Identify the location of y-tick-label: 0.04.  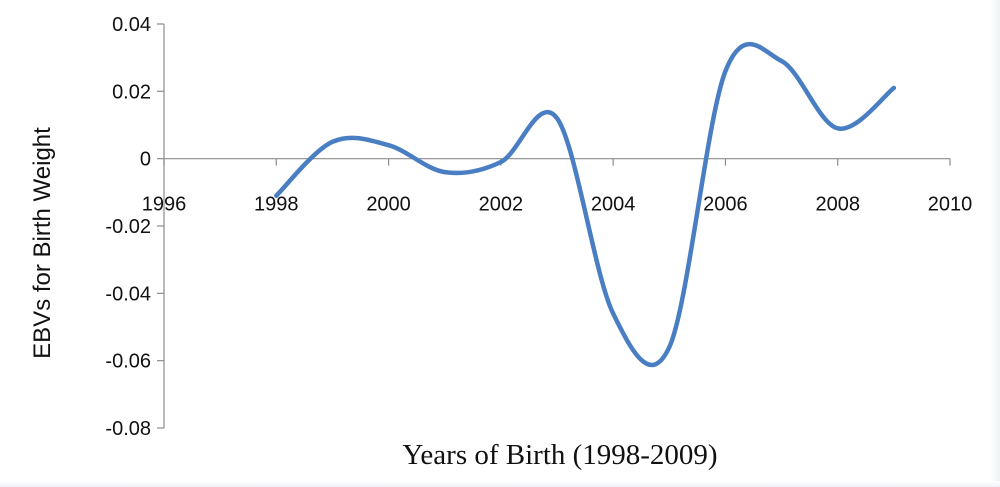
(131, 25).